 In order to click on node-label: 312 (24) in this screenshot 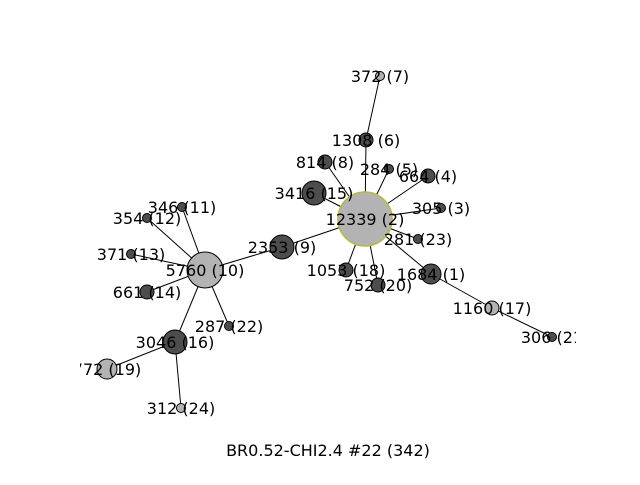, I will do `click(181, 408)`.